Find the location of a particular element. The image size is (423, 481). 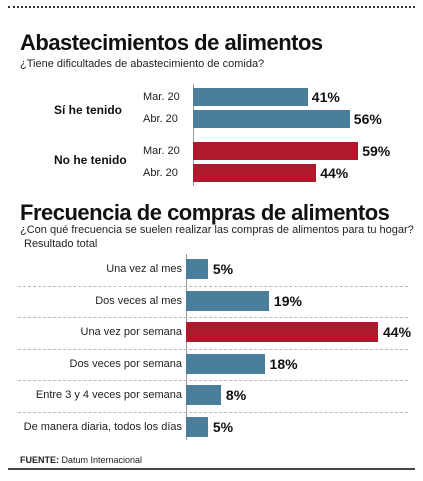

chart2-value-label: 44% is located at coordinates (397, 332).